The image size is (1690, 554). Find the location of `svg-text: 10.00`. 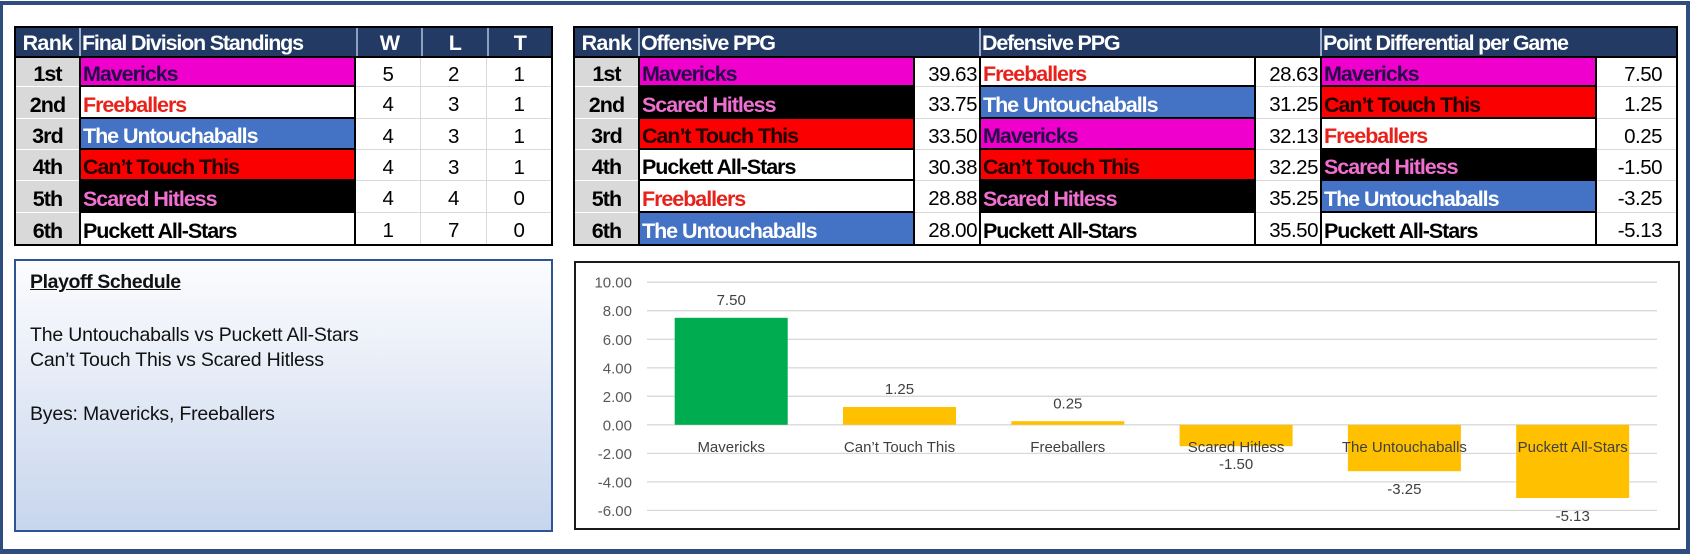

svg-text: 10.00 is located at coordinates (613, 283).